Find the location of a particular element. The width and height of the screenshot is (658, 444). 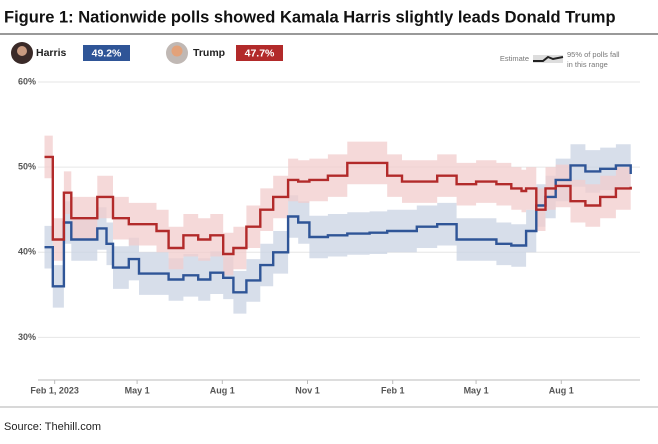

legend-value: 49.2% is located at coordinates (107, 53).